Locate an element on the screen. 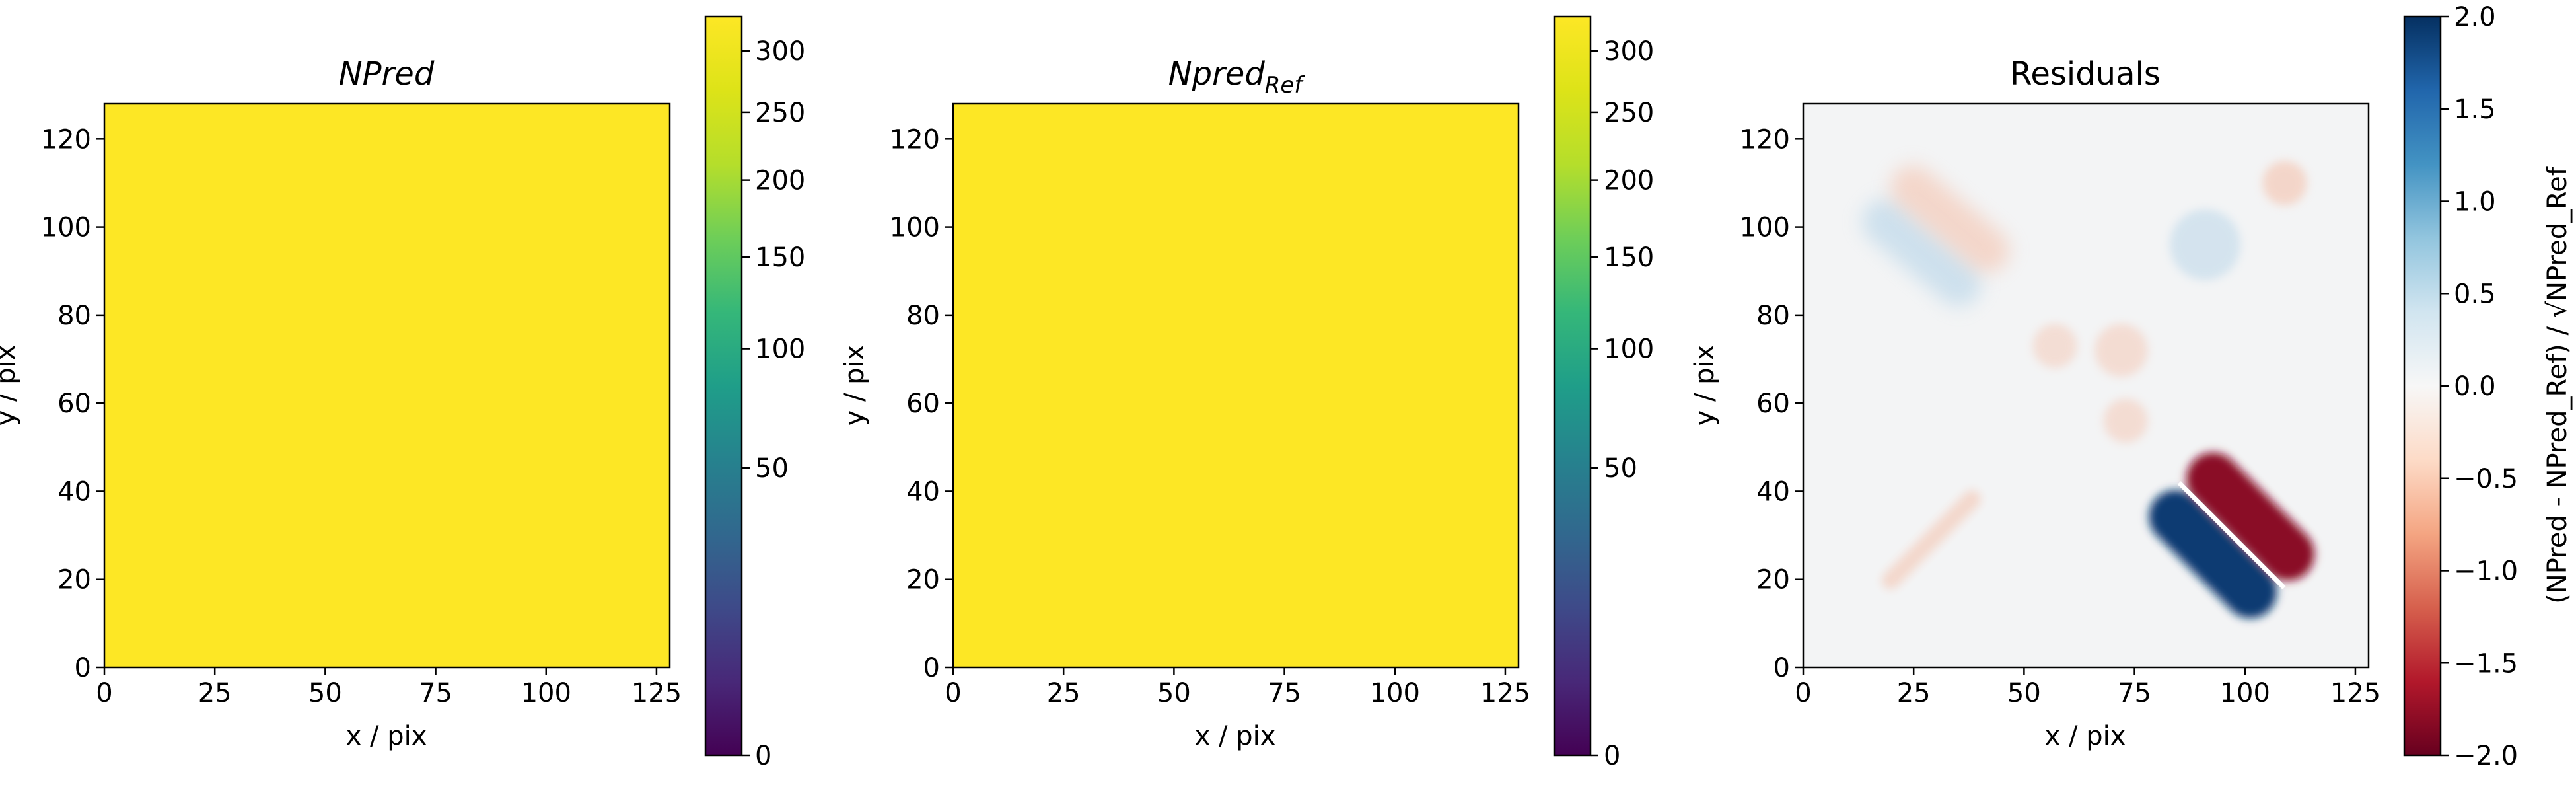 The image size is (2576, 793). colorbar-tick-label: 1.5 is located at coordinates (2475, 110).